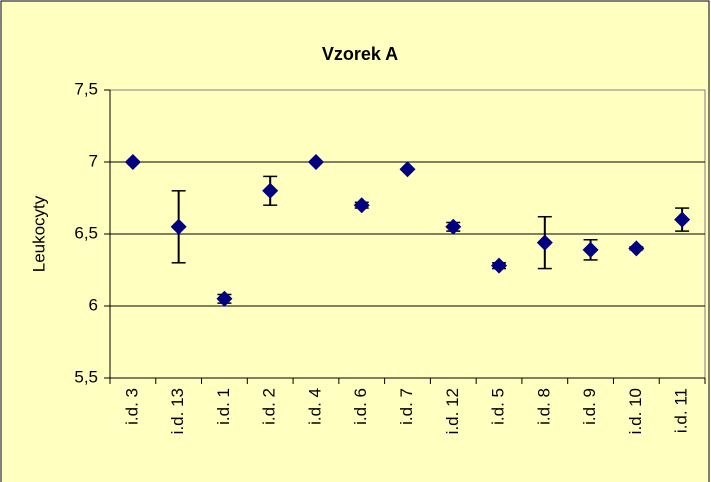 The image size is (711, 482). I want to click on x-tick-label: i.d. 11, so click(681, 410).